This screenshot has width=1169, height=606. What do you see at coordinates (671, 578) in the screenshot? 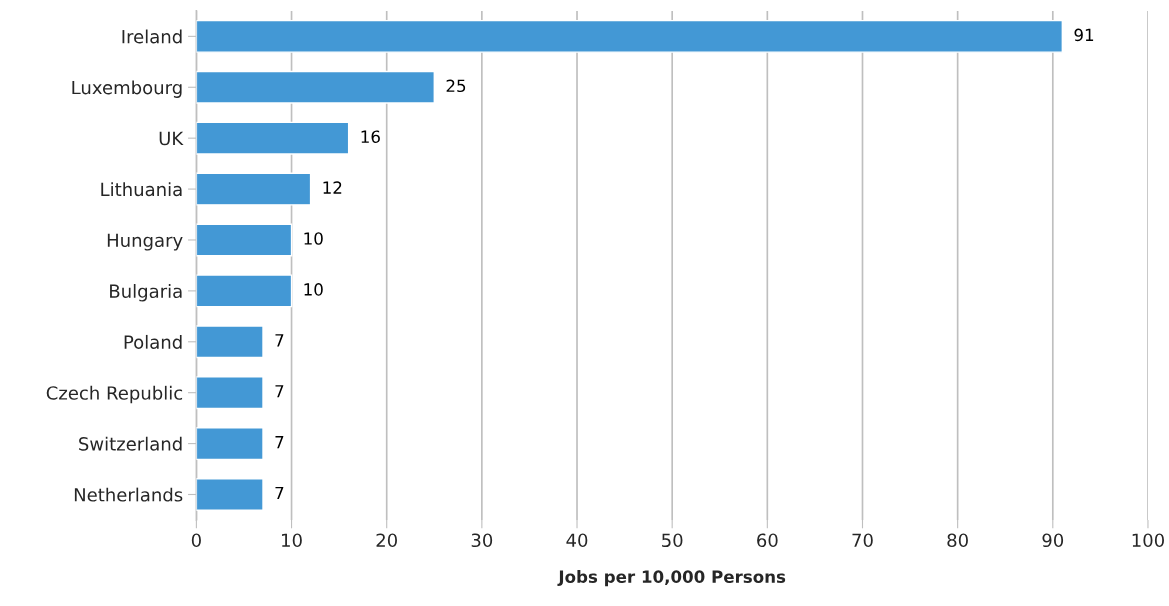
I see `x-axis-title: Jobs per 10,000 Persons` at bounding box center [671, 578].